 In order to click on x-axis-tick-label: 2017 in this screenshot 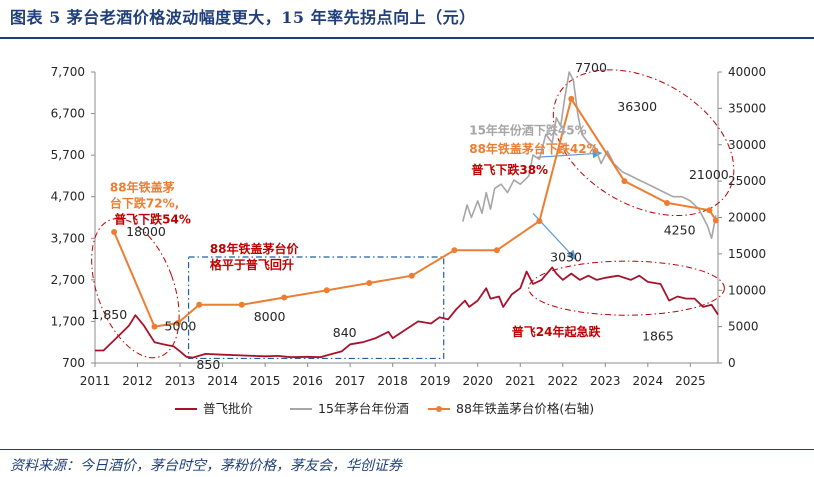, I will do `click(350, 381)`.